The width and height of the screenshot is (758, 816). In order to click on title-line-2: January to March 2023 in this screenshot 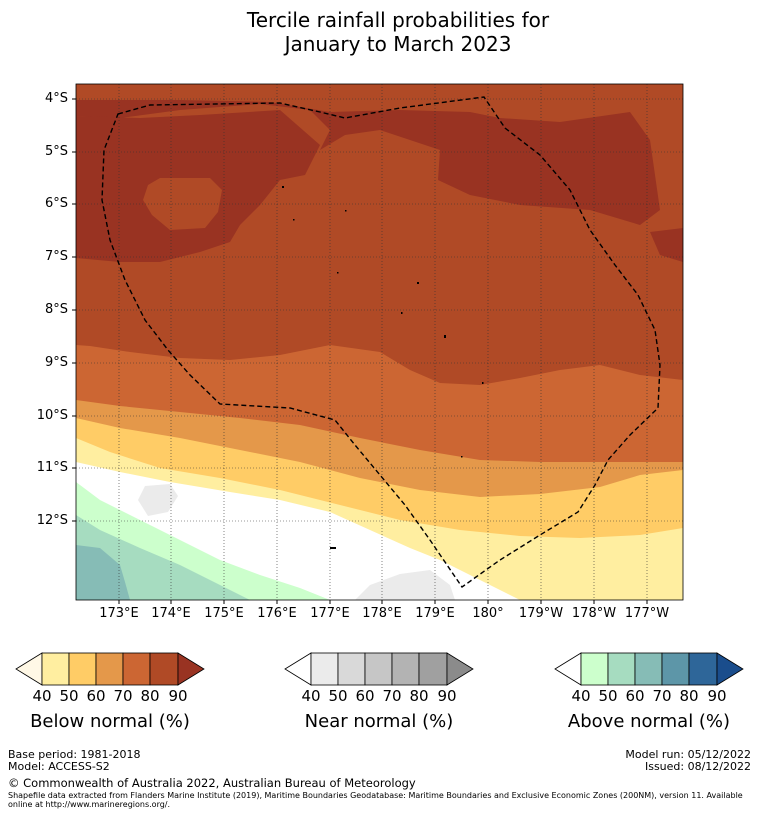, I will do `click(398, 44)`.